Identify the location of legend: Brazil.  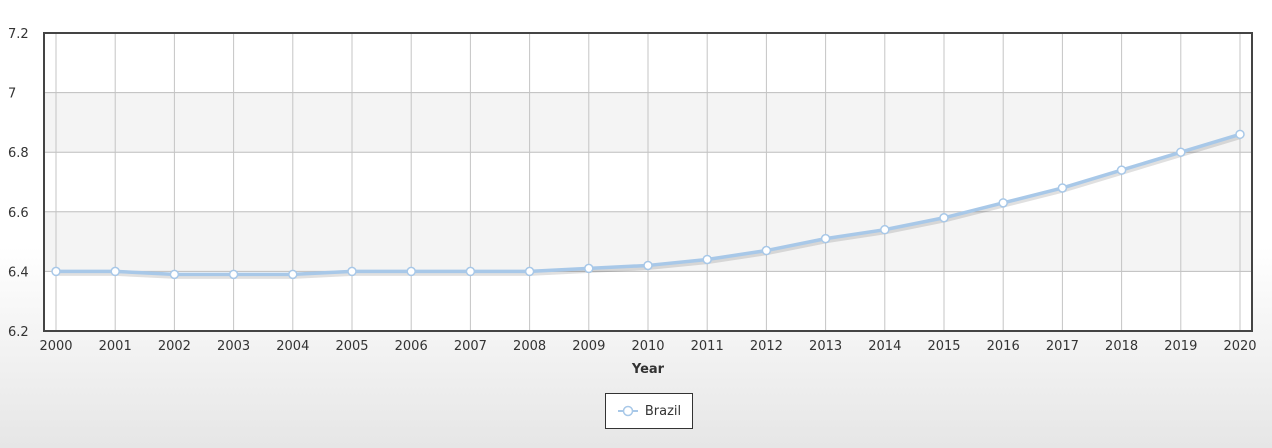
(649, 411).